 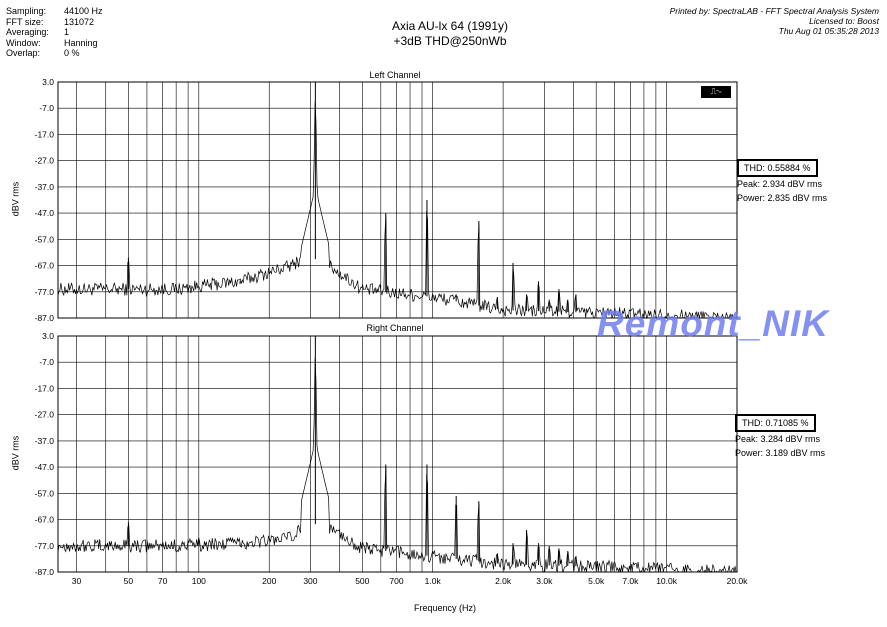 I want to click on x-tick-label: 10.0k, so click(x=667, y=581).